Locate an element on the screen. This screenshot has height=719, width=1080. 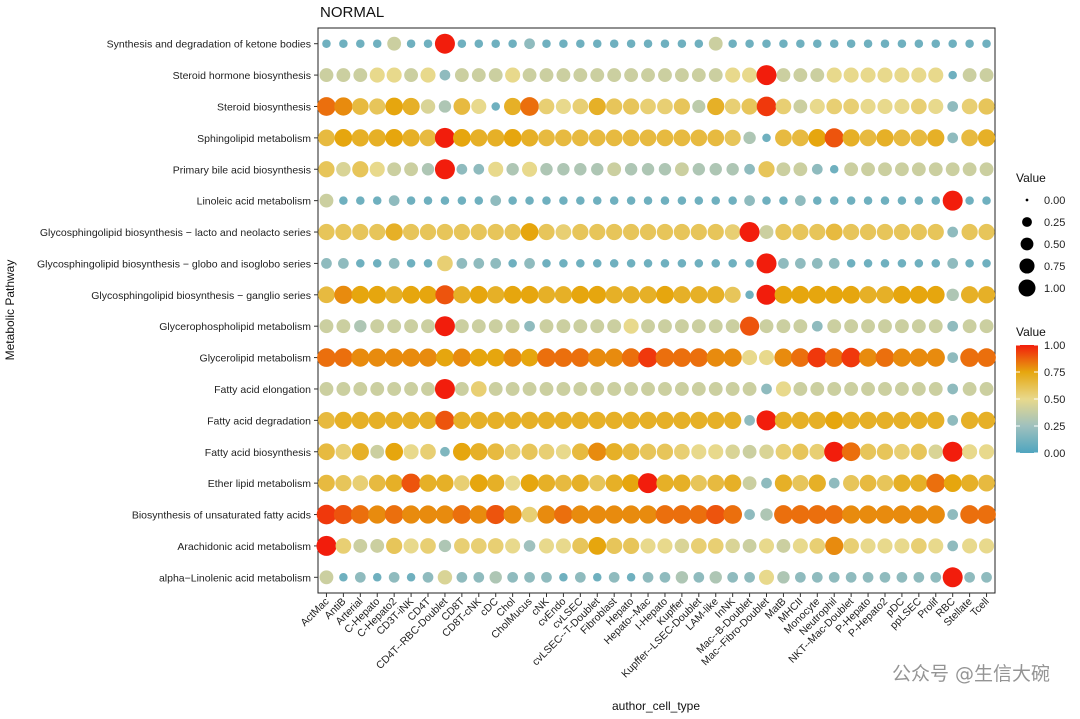
size-legend-dot is located at coordinates (1027, 222).